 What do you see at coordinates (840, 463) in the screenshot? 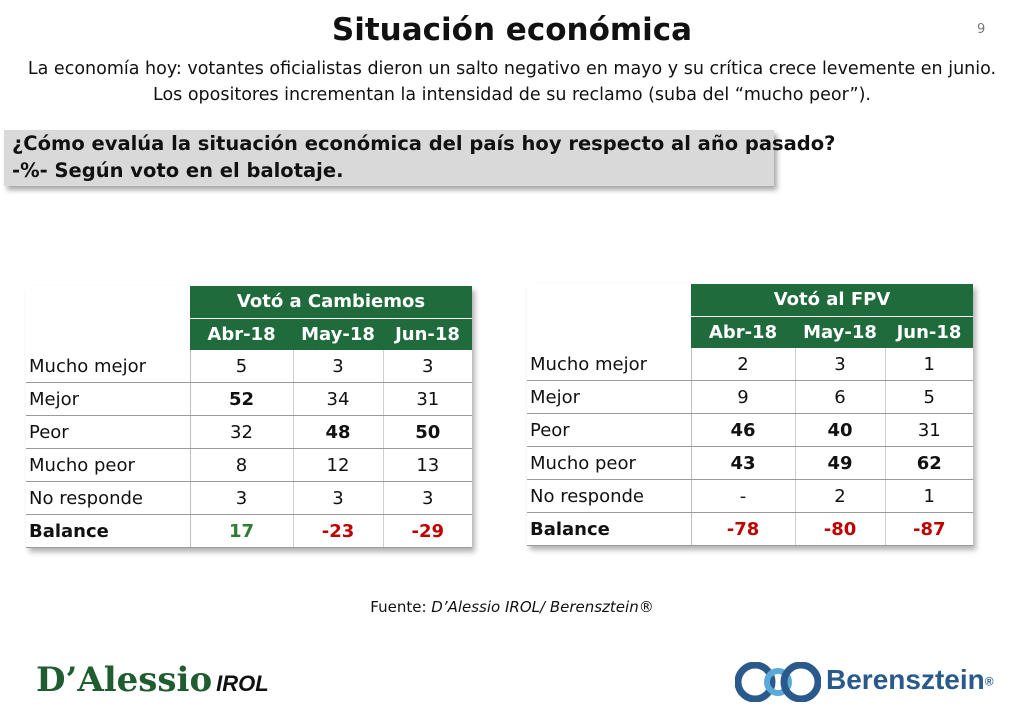
I see `table-cell: 49` at bounding box center [840, 463].